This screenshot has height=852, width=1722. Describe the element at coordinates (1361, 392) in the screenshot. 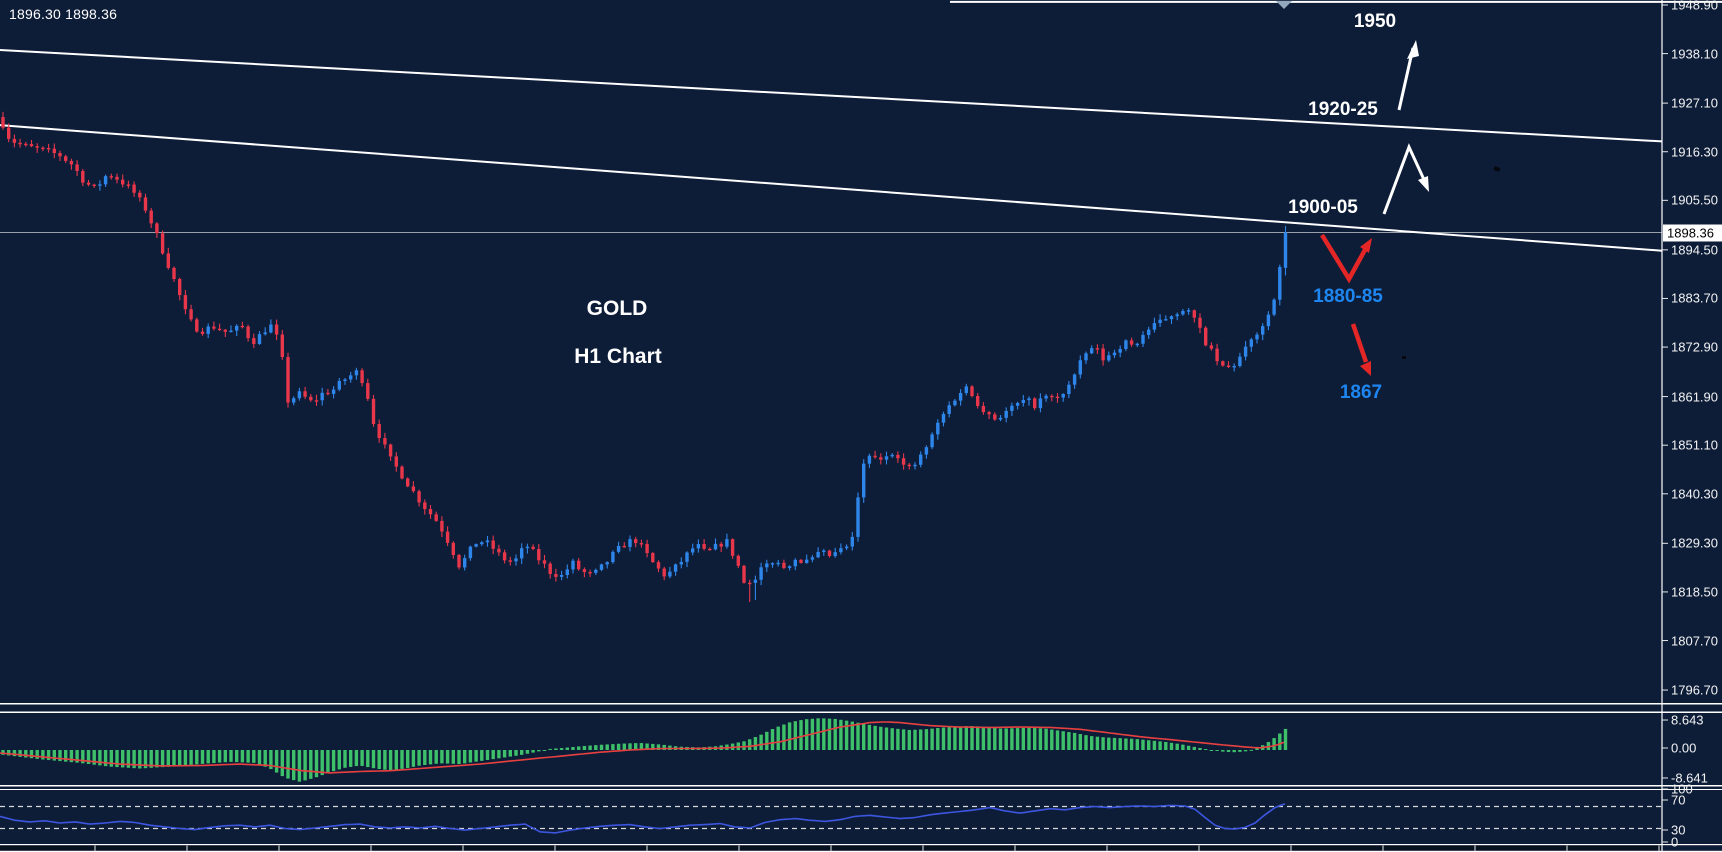

I see `annotation-target-1867: 1867` at that location.